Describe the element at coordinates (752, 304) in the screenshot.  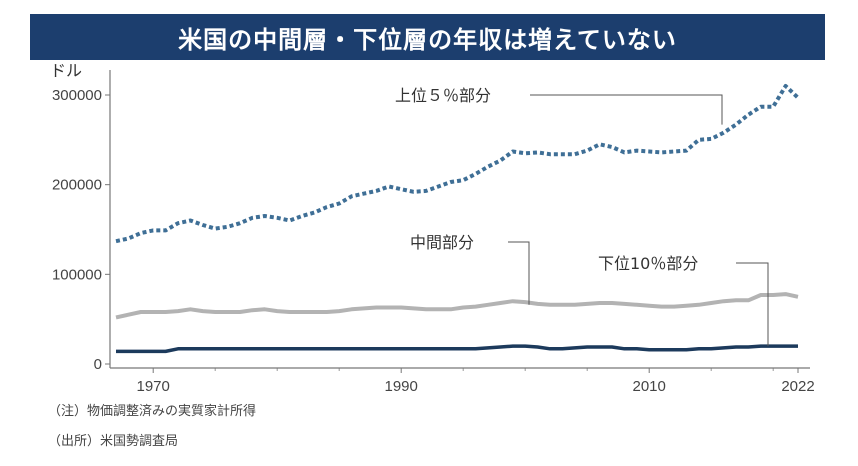
I see `label-bottom10-leader` at that location.